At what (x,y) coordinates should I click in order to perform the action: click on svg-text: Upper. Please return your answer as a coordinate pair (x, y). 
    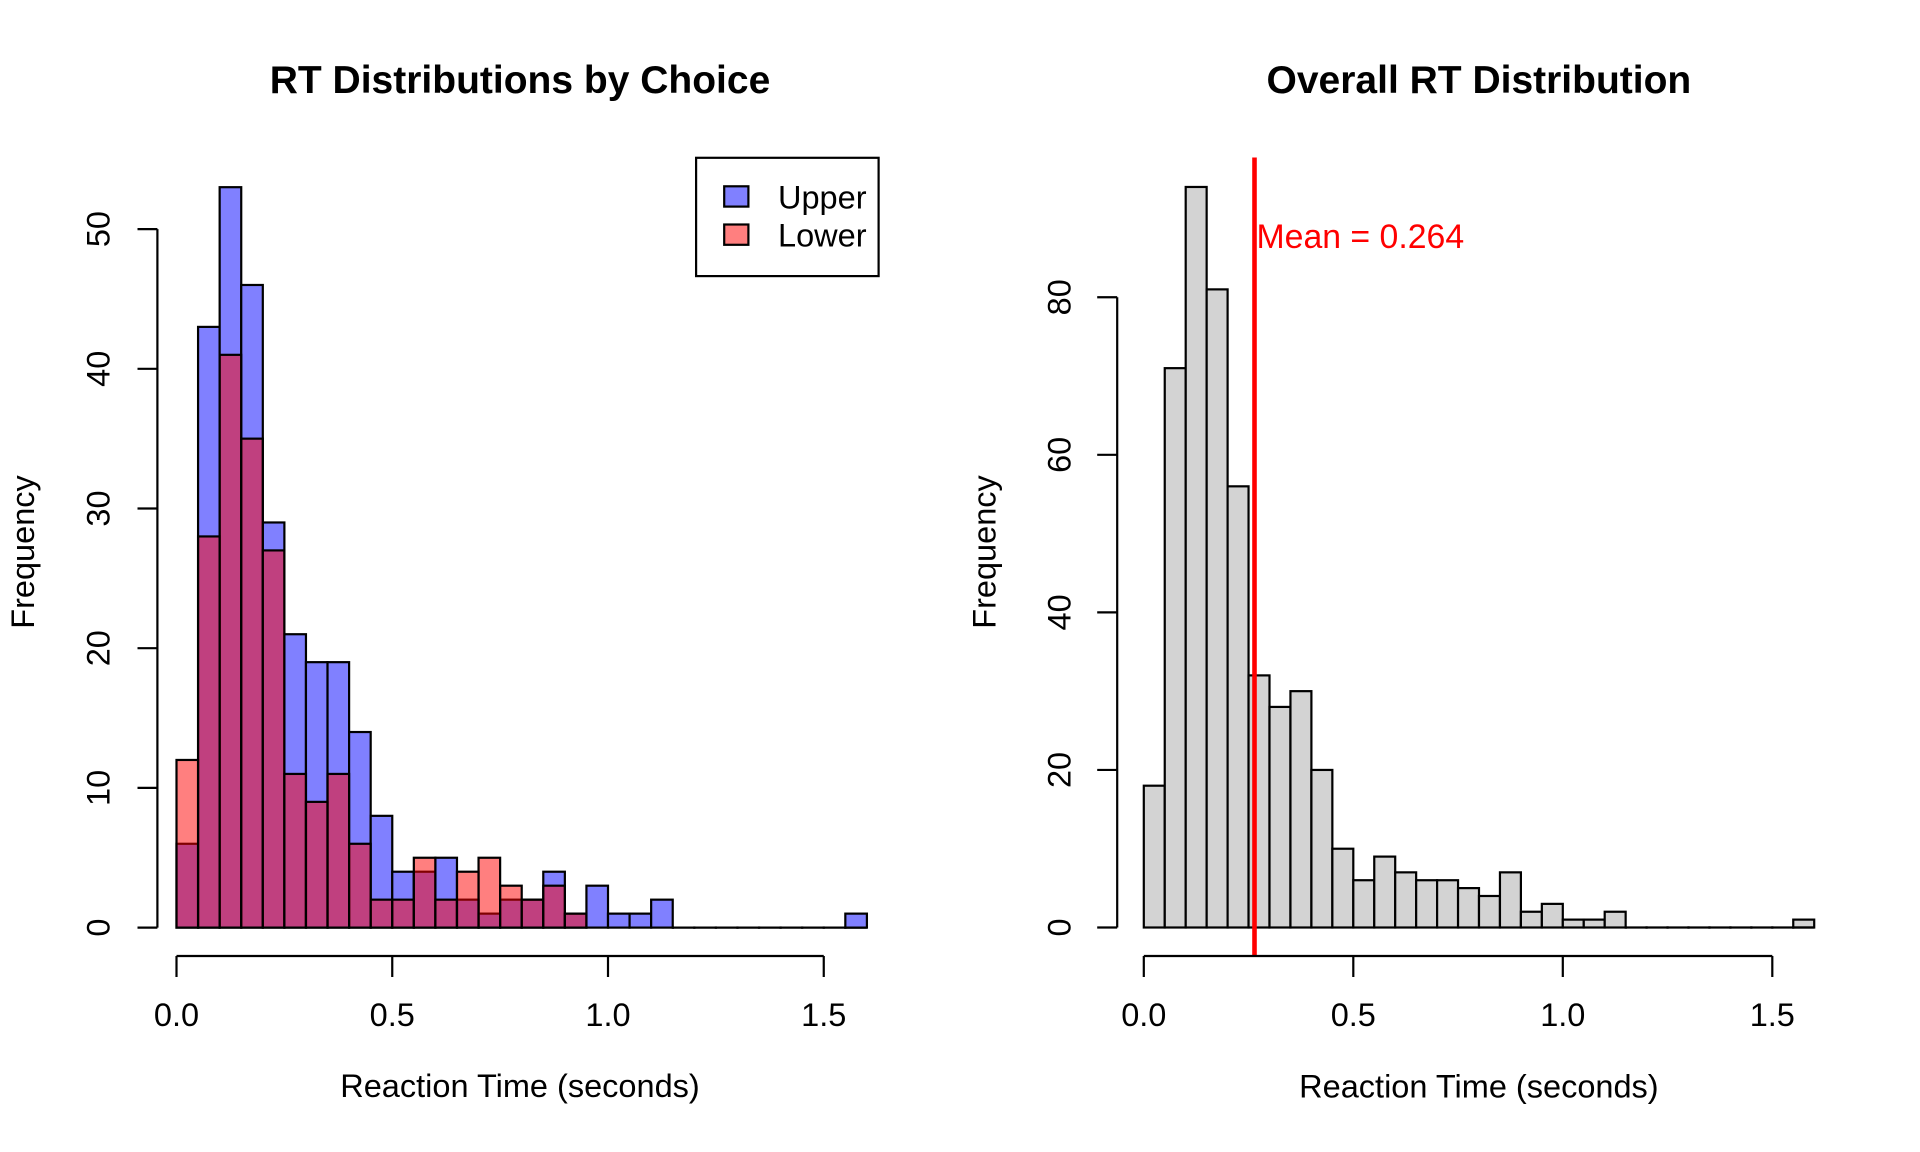
    Looking at the image, I should click on (822, 198).